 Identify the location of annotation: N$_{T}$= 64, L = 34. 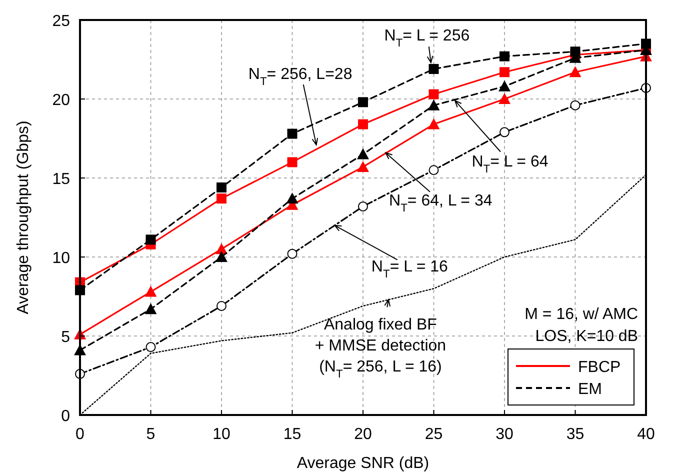
(440, 203).